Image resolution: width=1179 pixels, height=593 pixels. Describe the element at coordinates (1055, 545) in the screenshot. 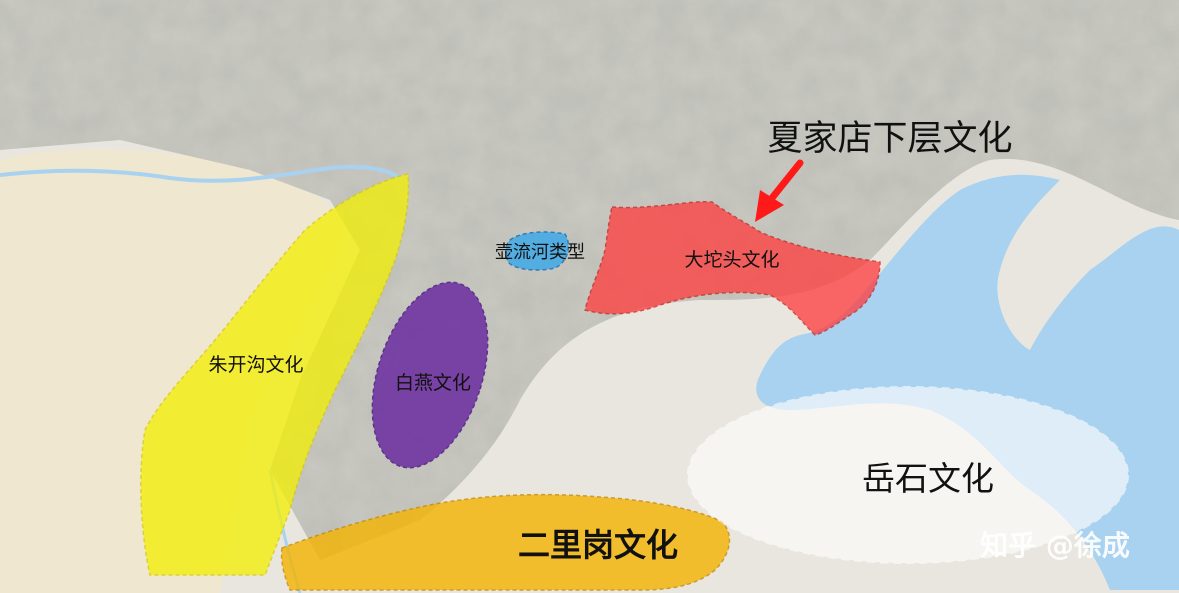

I see `watermark: 知乎 @徐成` at that location.